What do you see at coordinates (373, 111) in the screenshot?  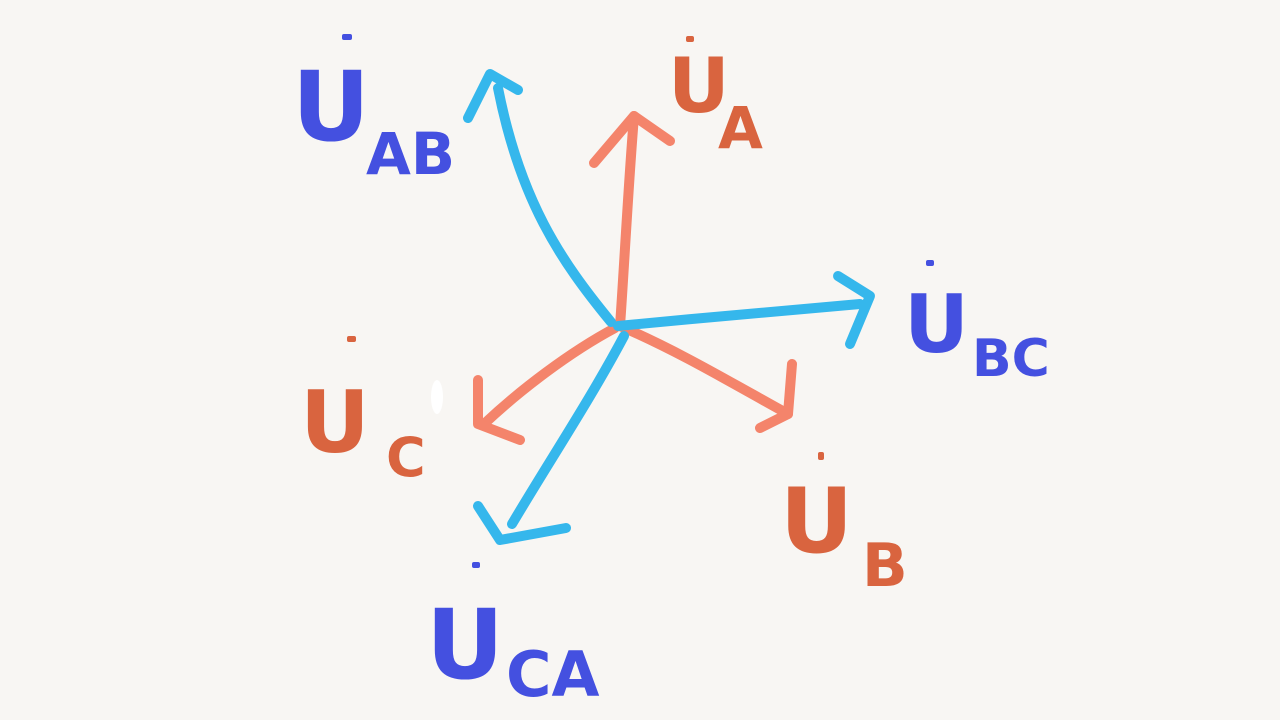 I see `label-uab: U AB` at bounding box center [373, 111].